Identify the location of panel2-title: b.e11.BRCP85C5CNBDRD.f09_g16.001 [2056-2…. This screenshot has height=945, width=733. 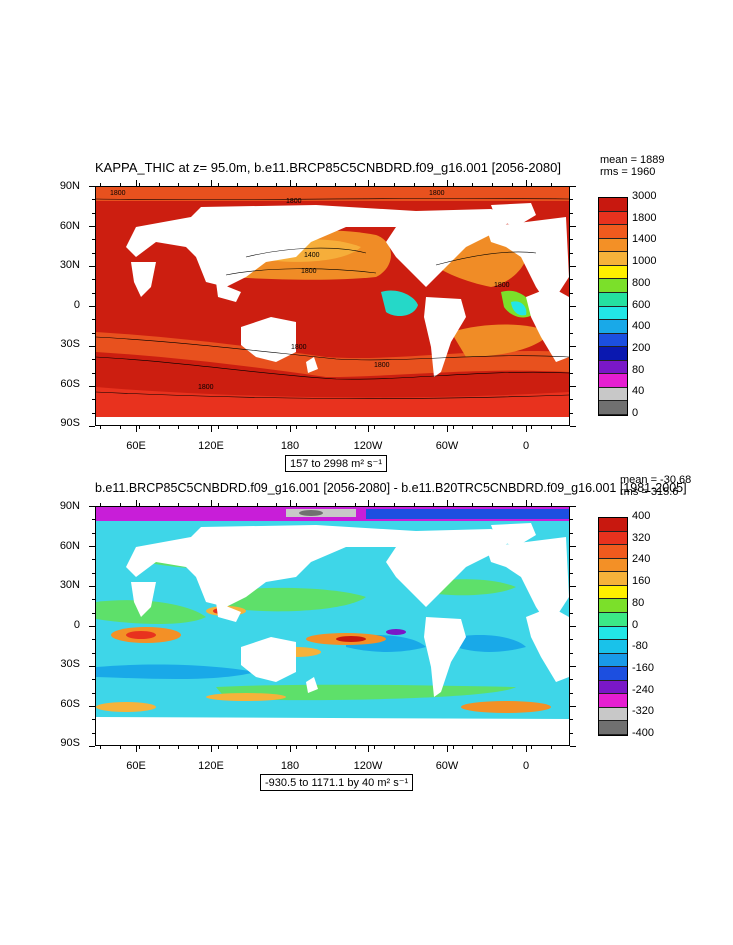
(391, 488).